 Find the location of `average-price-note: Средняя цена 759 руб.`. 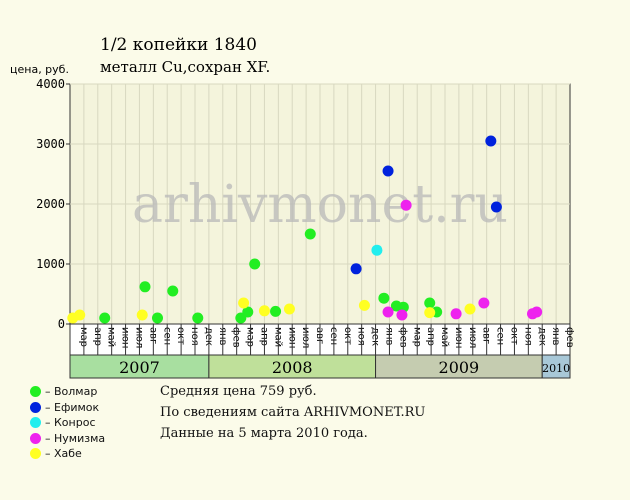

average-price-note: Средняя цена 759 руб. is located at coordinates (238, 391).